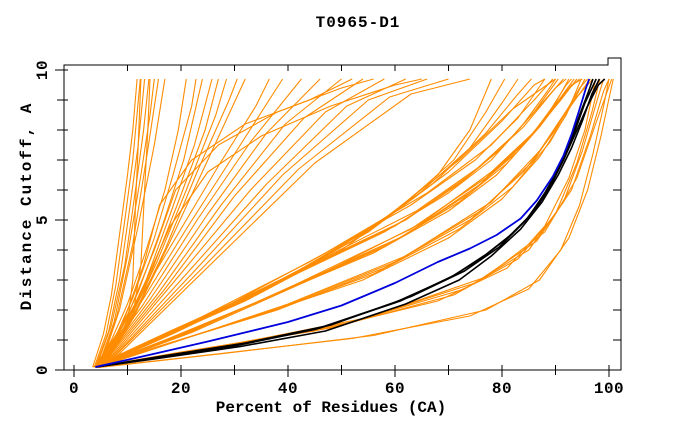 The width and height of the screenshot is (680, 440). What do you see at coordinates (331, 408) in the screenshot?
I see `x-axis-label: Percent of Residues (CA)` at bounding box center [331, 408].